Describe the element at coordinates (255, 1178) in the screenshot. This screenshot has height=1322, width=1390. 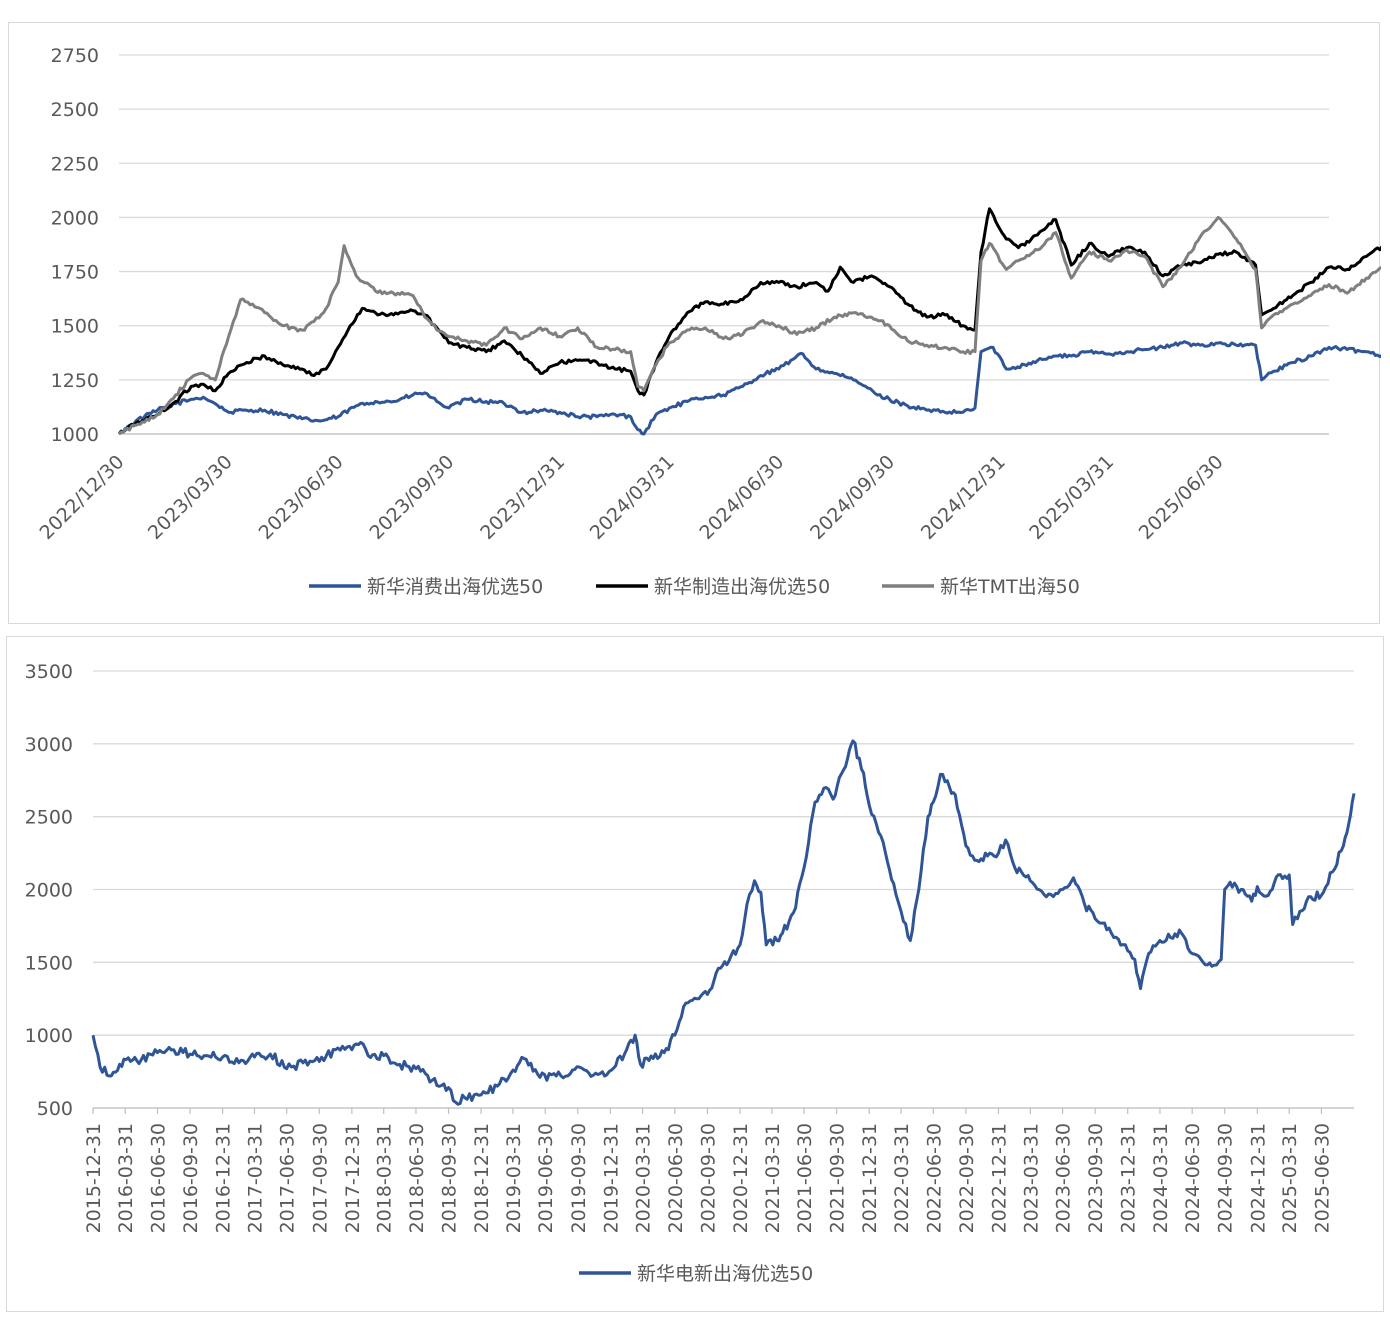
I see `x-tick-label: 2017-03-31` at that location.